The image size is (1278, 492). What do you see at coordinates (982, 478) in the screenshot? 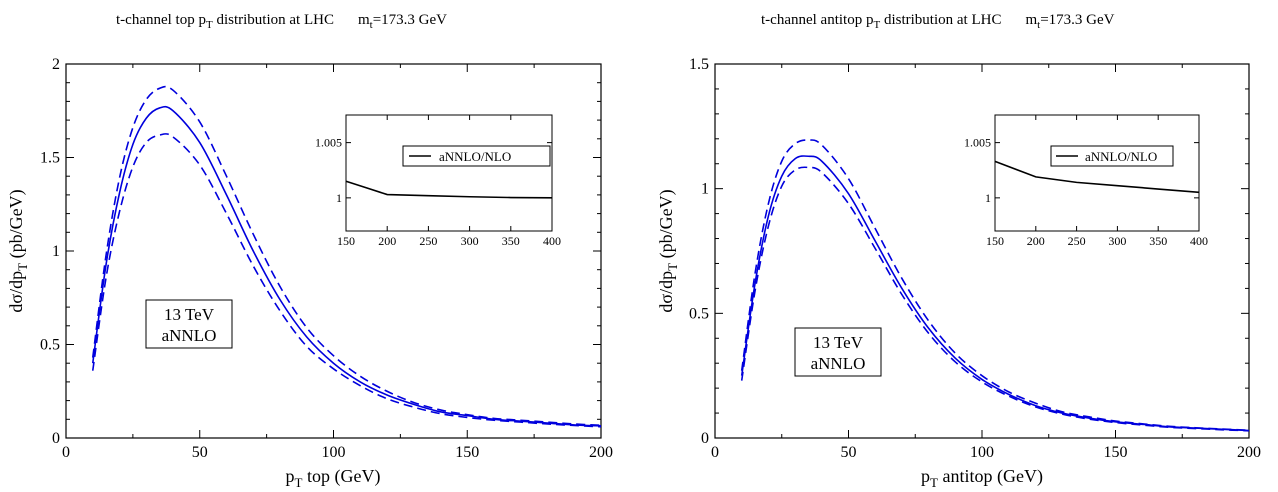
I see `x-axis-label: pT antitop (GeV)` at bounding box center [982, 478].